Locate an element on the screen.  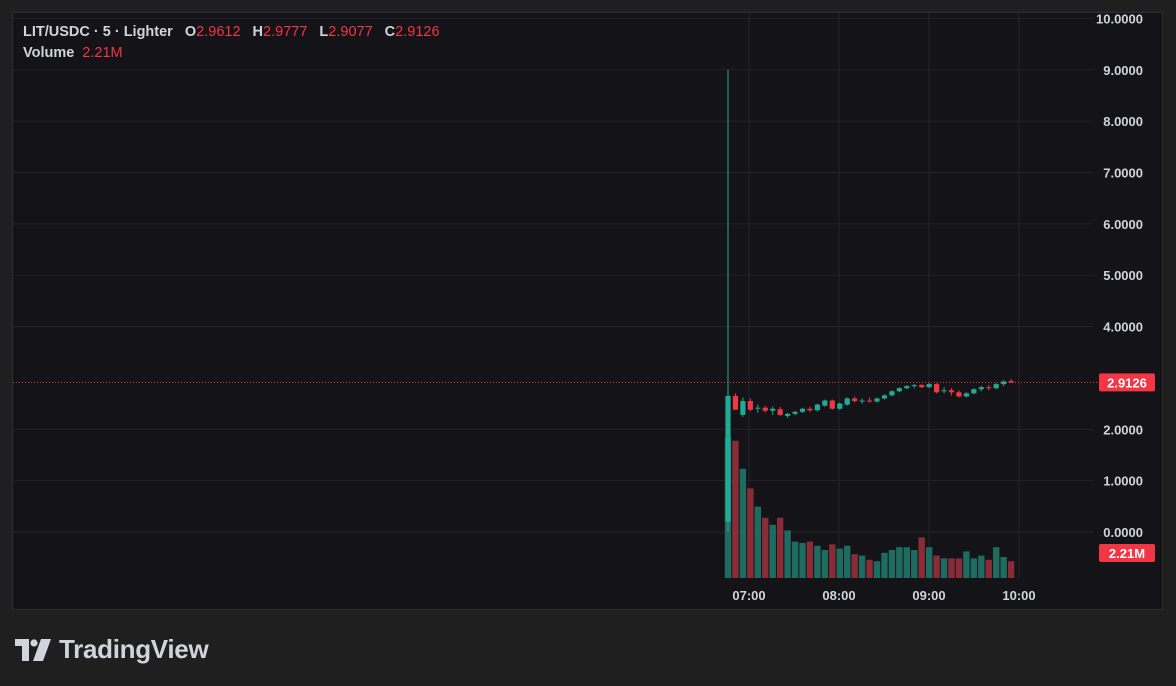
tradingview-logo: TradingView is located at coordinates (112, 649).